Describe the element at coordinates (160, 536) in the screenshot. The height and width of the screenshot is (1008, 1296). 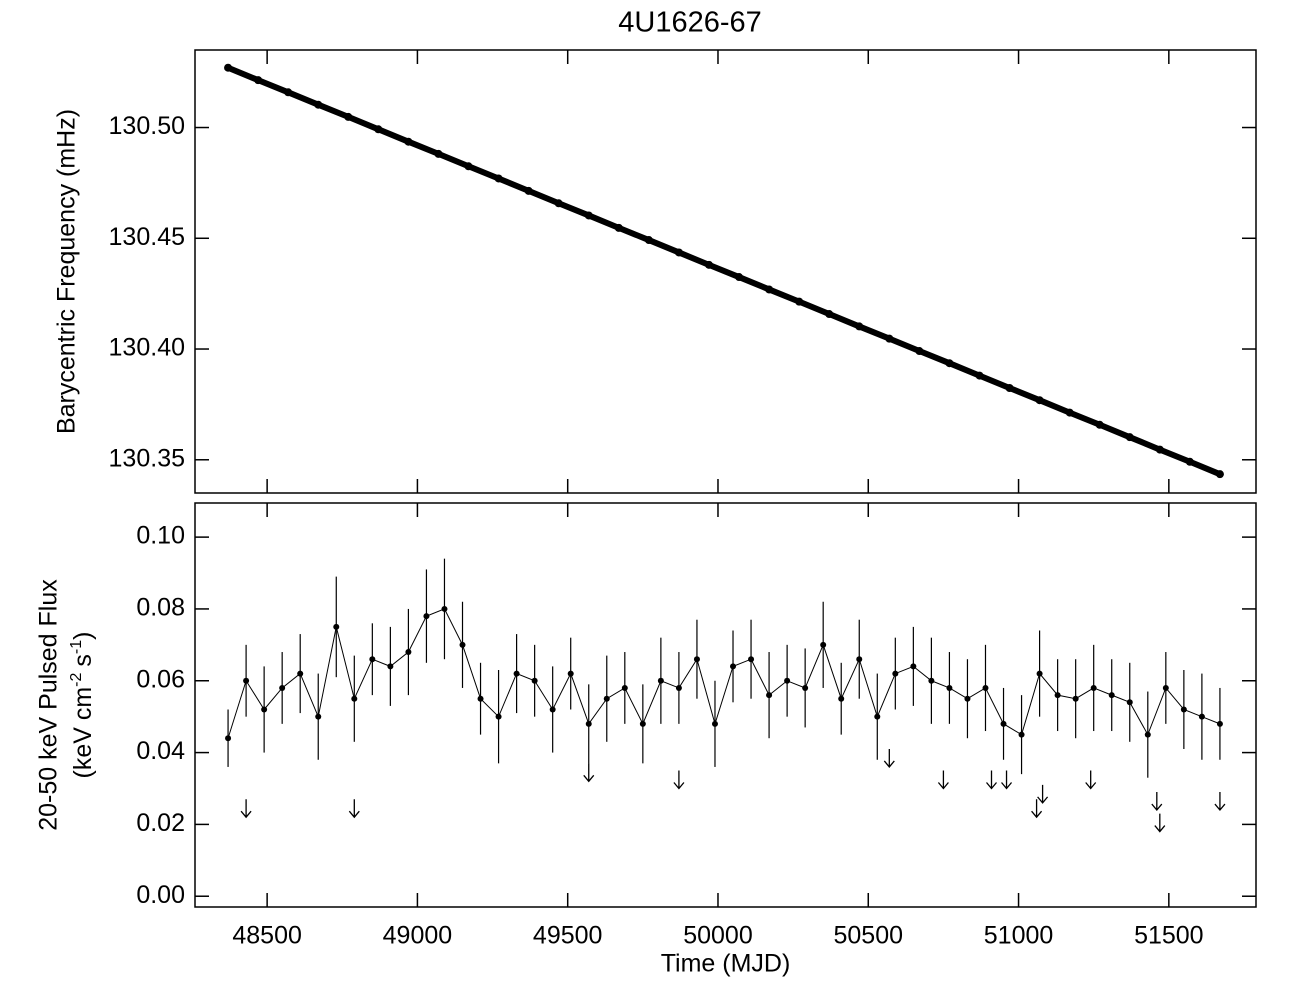
I see `y-tick-label: 0.10` at that location.